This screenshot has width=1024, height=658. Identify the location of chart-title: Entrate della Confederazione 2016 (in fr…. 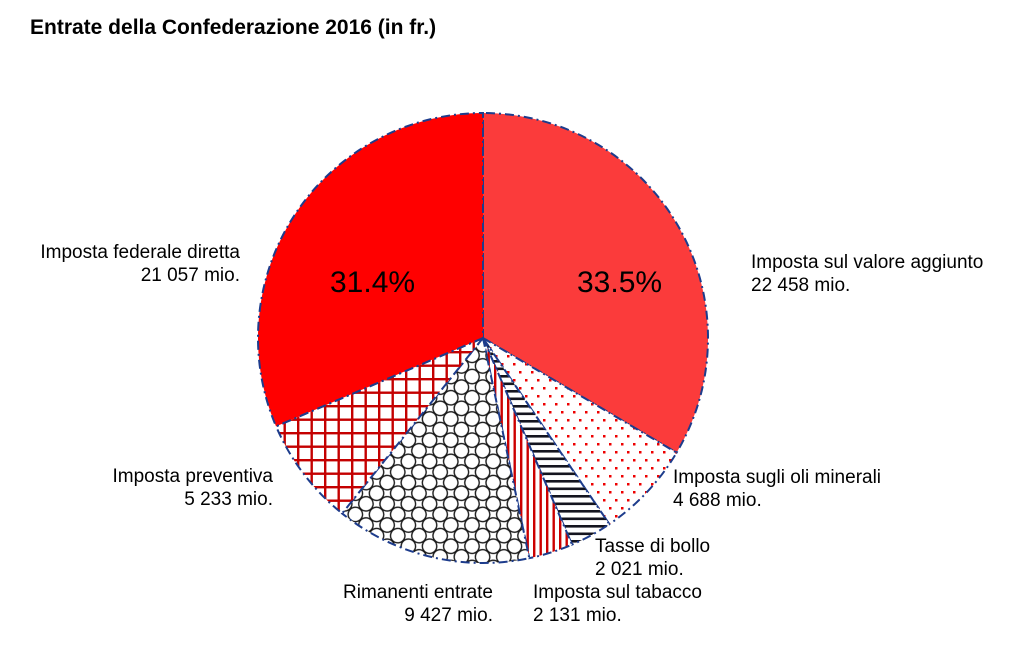
(233, 27).